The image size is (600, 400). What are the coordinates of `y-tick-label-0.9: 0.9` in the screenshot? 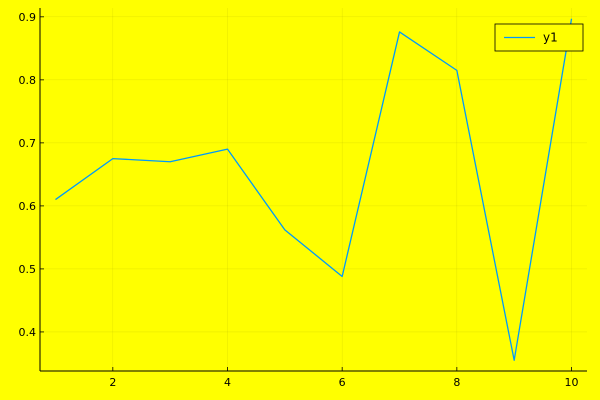 It's located at (28, 17).